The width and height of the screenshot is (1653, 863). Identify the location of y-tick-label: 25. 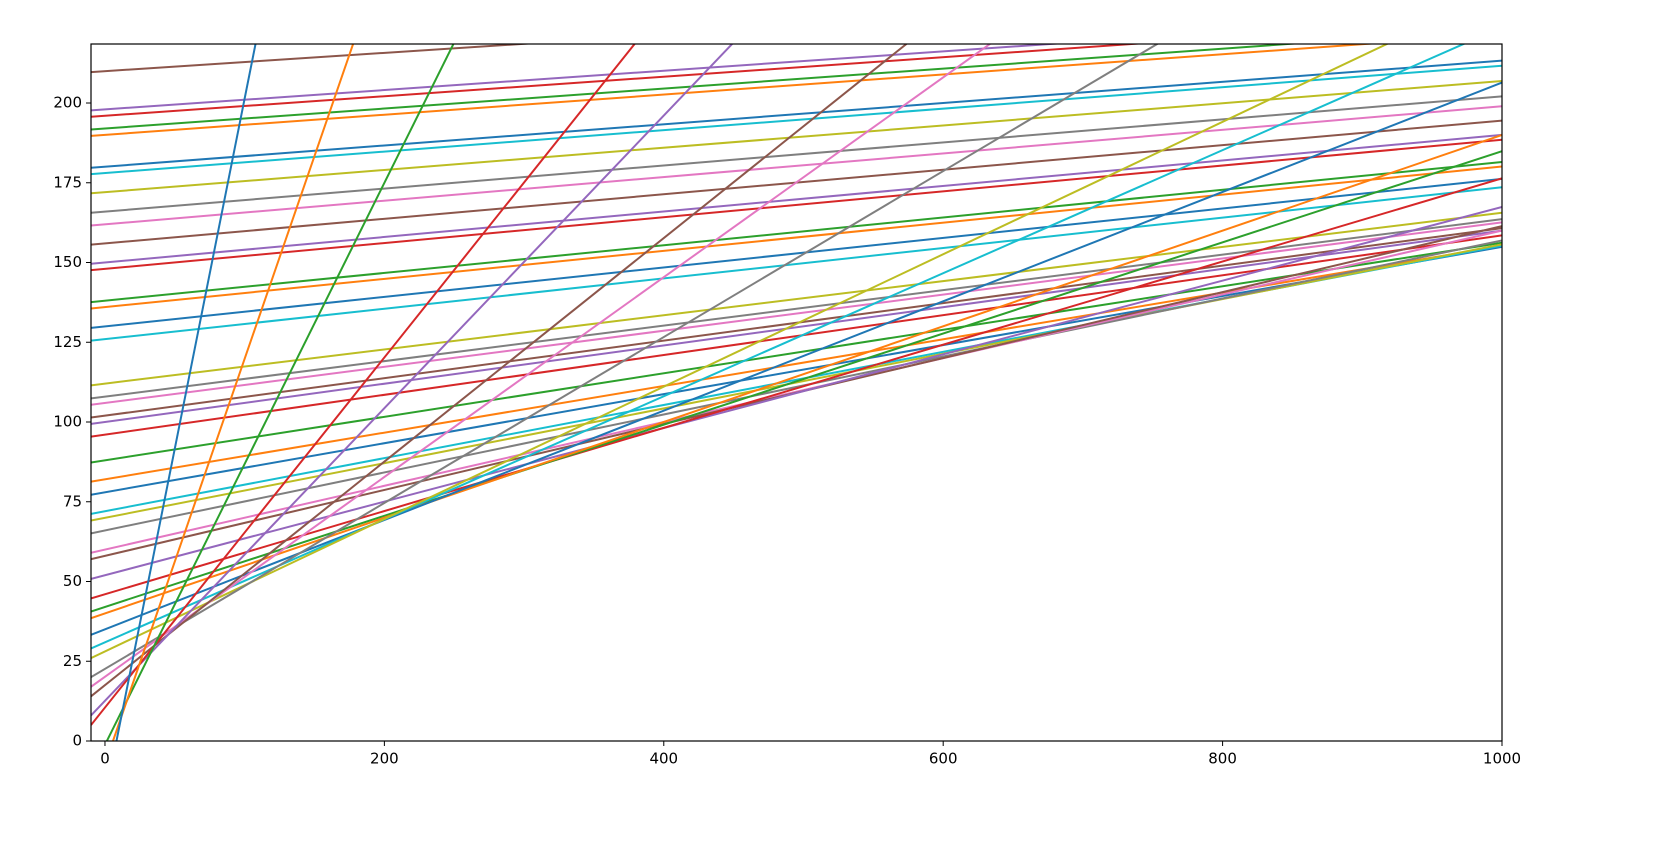
(72, 661).